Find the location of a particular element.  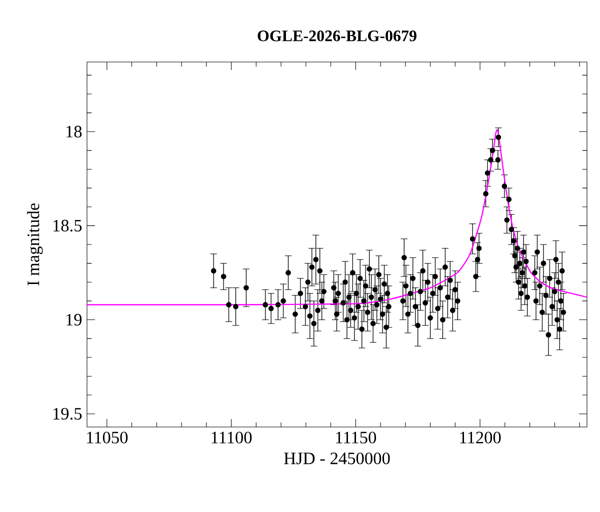

chart-title: OGLE-2026-BLG-0679 is located at coordinates (337, 36).